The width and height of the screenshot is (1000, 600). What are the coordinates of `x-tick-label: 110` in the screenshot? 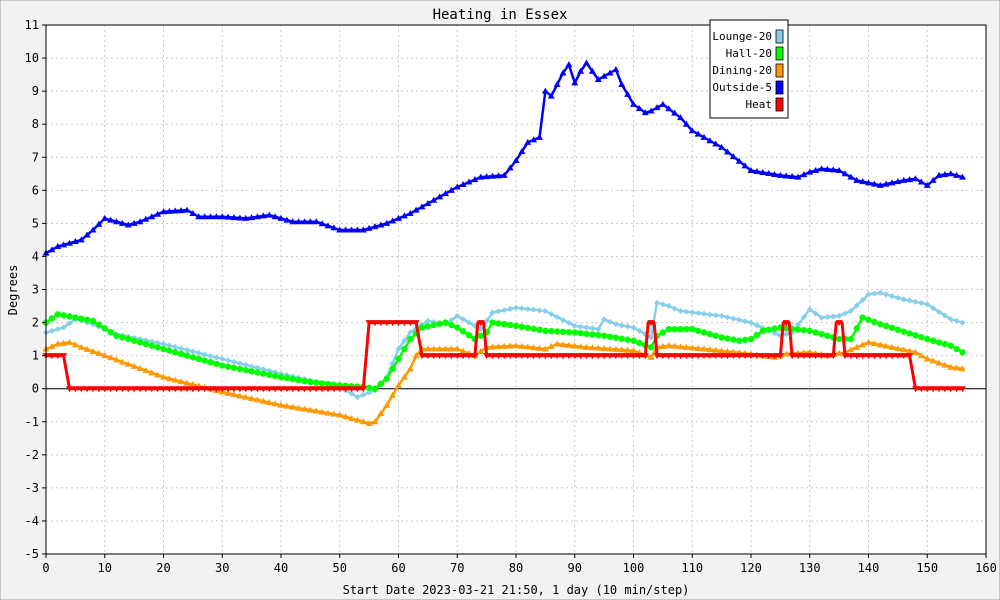 It's located at (692, 568).